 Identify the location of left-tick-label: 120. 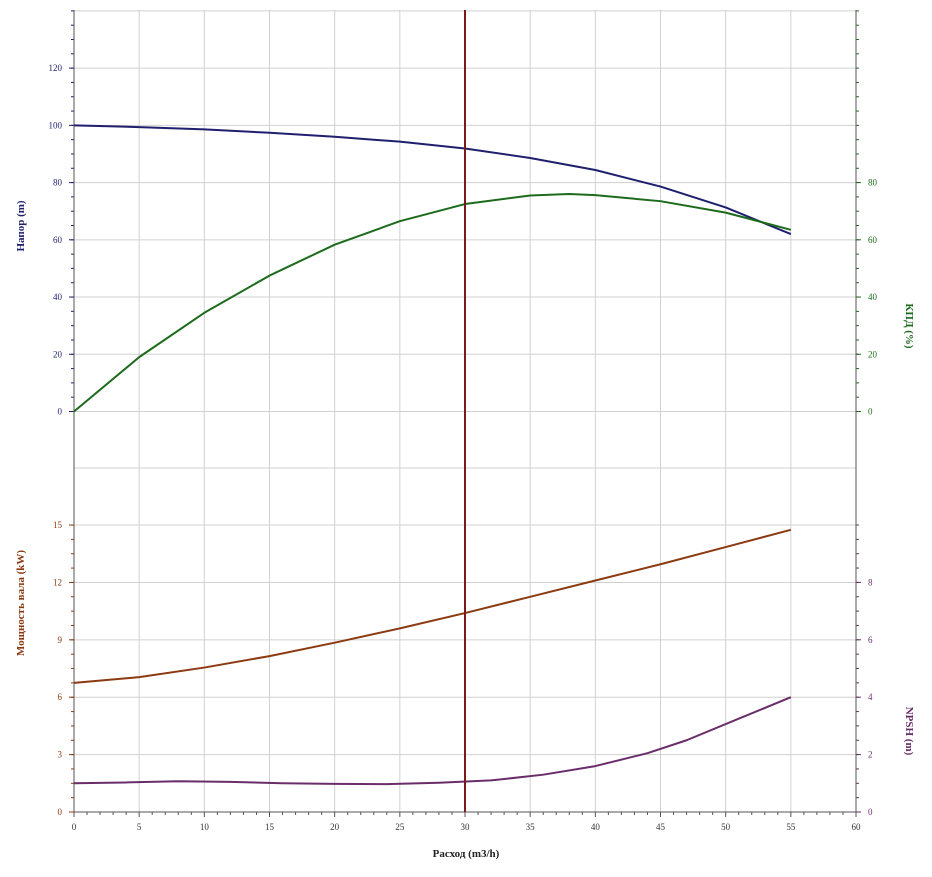
(56, 68).